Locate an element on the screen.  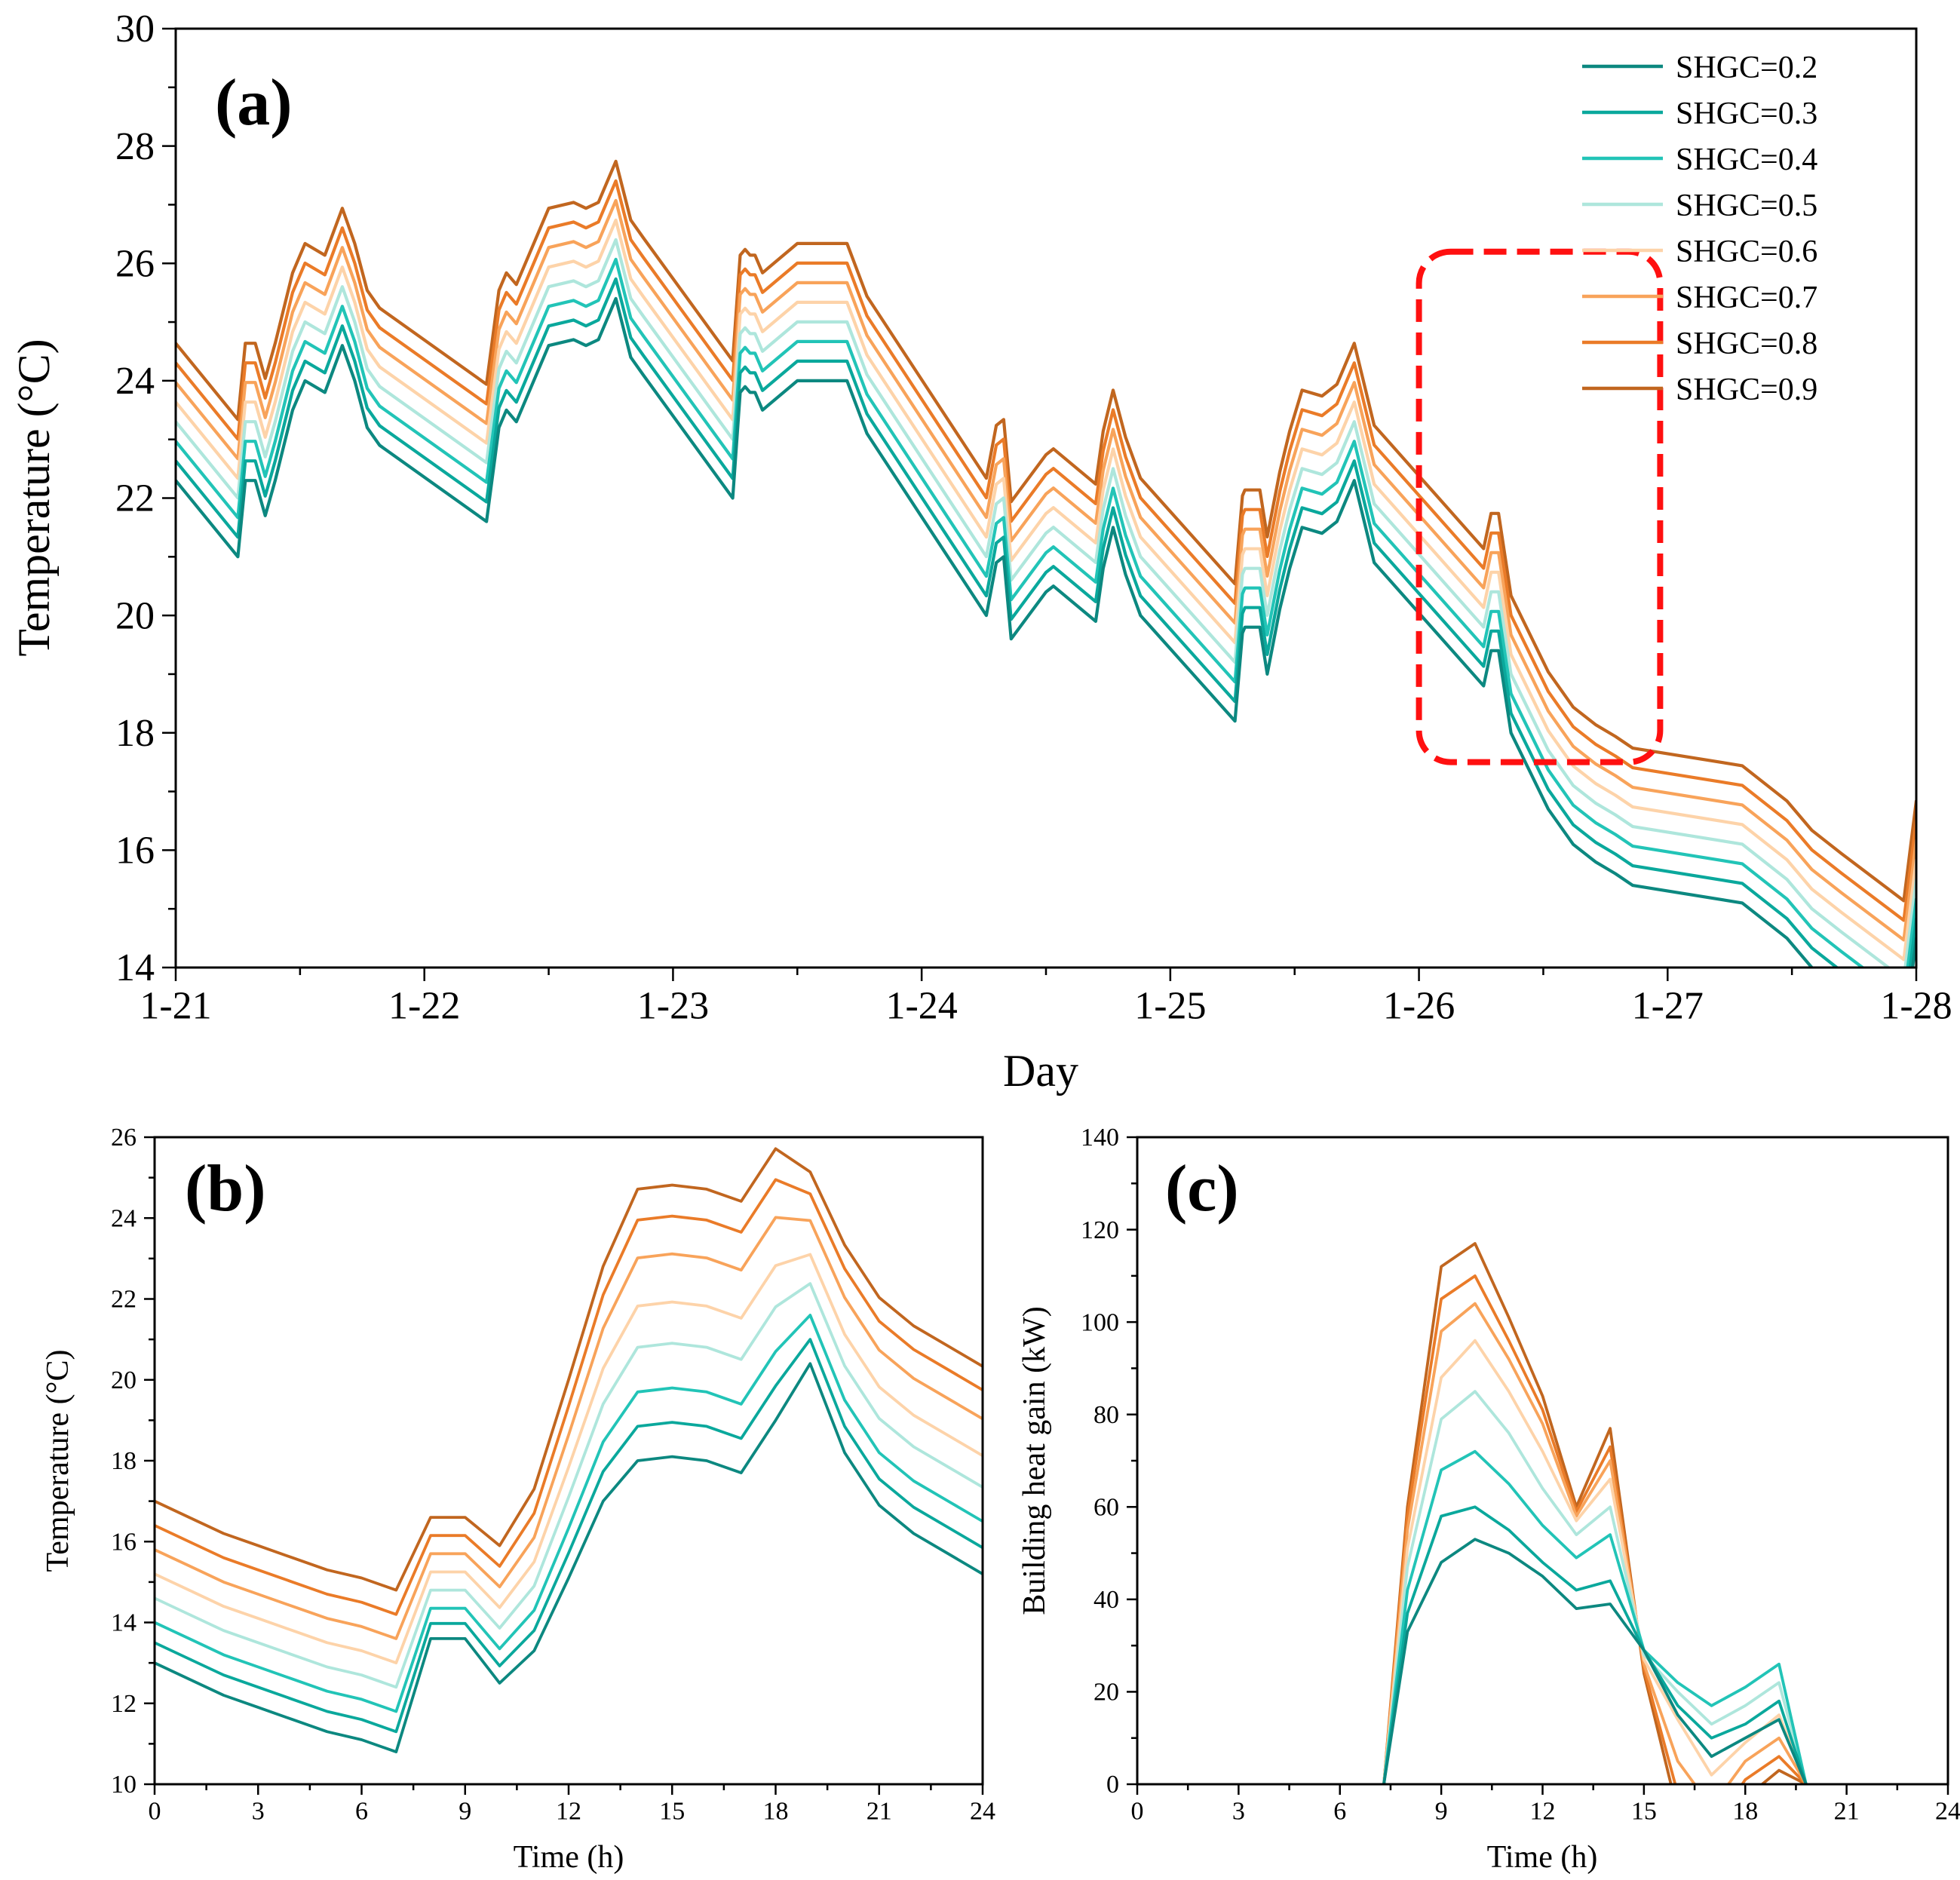
panel-a-xtick-label: 1-23 is located at coordinates (673, 1005).